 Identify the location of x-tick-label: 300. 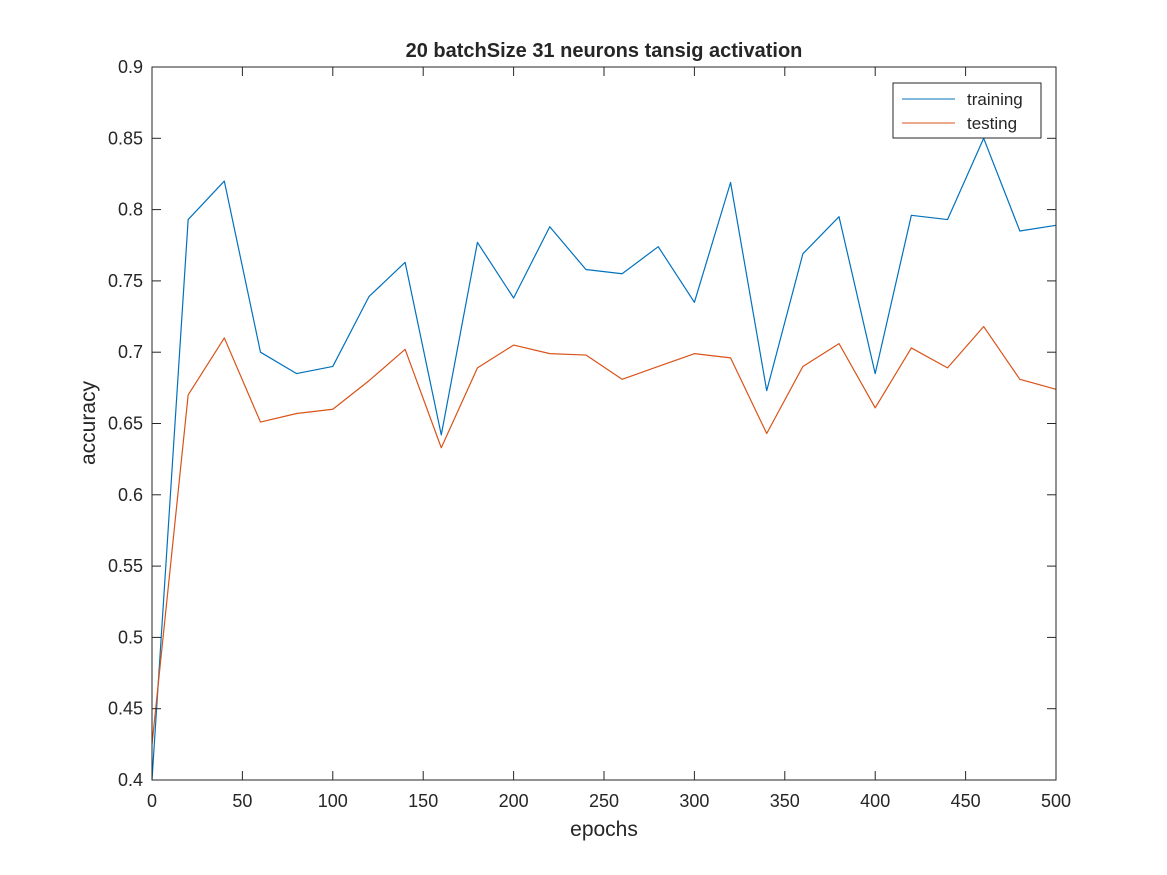
(694, 801).